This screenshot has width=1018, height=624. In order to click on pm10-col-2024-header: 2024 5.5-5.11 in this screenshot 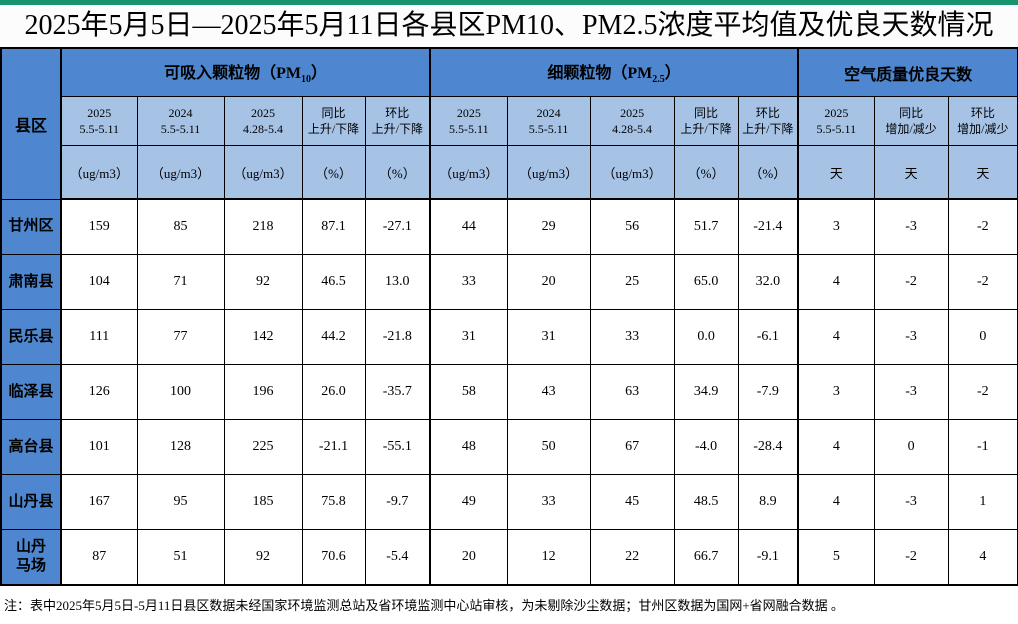, I will do `click(180, 121)`.